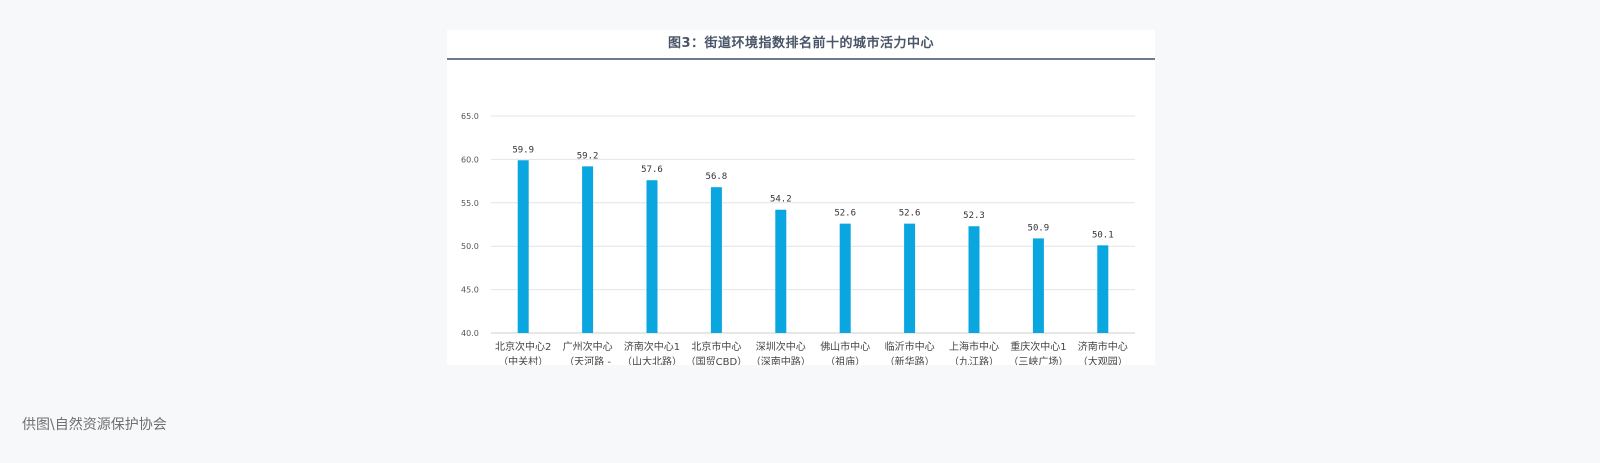 The width and height of the screenshot is (1600, 463). I want to click on x-category-label: 北京次中心2, so click(523, 346).